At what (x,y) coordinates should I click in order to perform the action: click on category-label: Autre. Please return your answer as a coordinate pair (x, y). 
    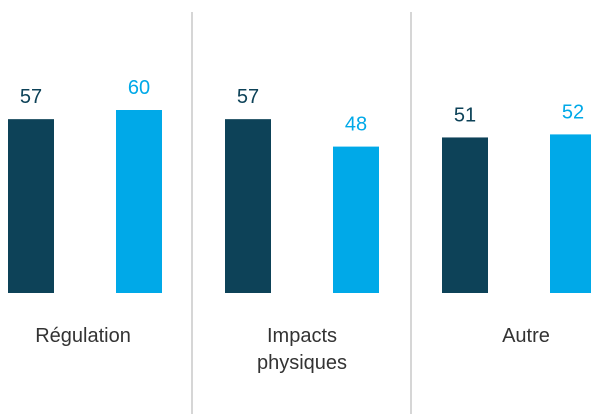
    Looking at the image, I should click on (526, 336).